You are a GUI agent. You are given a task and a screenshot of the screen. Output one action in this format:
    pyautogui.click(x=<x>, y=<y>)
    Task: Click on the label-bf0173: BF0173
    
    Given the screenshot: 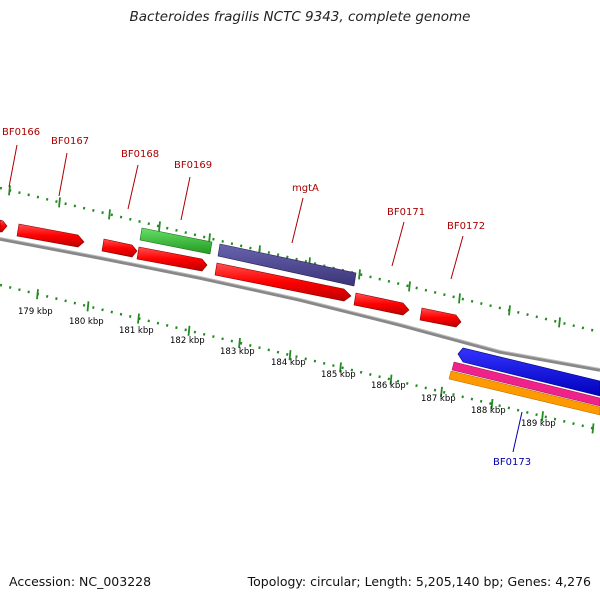 What is the action you would take?
    pyautogui.click(x=512, y=462)
    